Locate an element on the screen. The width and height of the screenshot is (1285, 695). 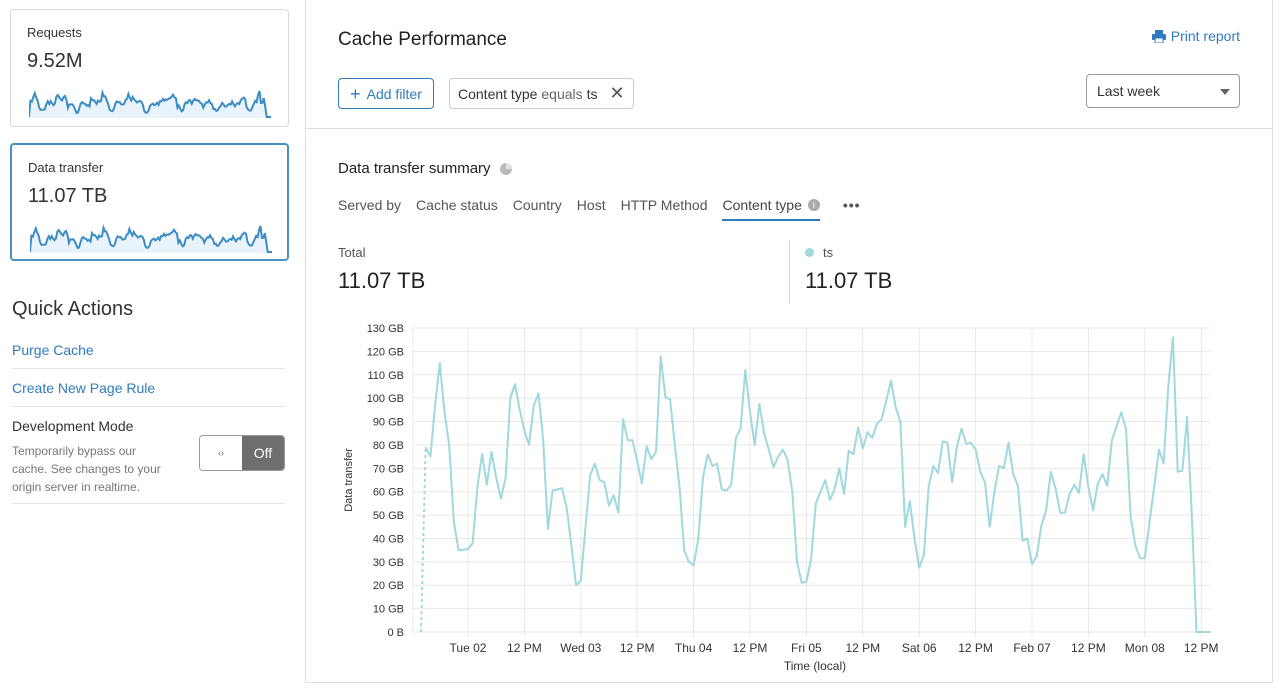
total-value: 11.07 TB is located at coordinates (382, 280).